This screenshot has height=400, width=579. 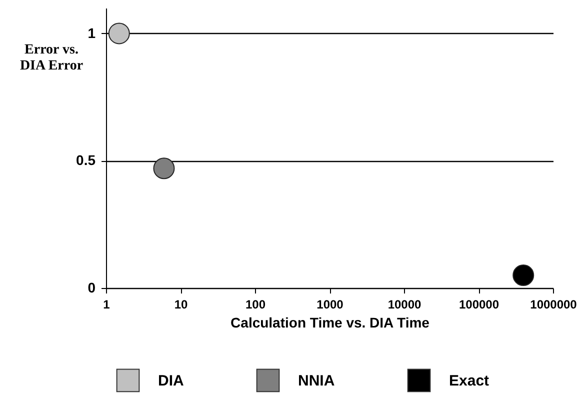 I want to click on legend-label: DIA, so click(x=171, y=381).